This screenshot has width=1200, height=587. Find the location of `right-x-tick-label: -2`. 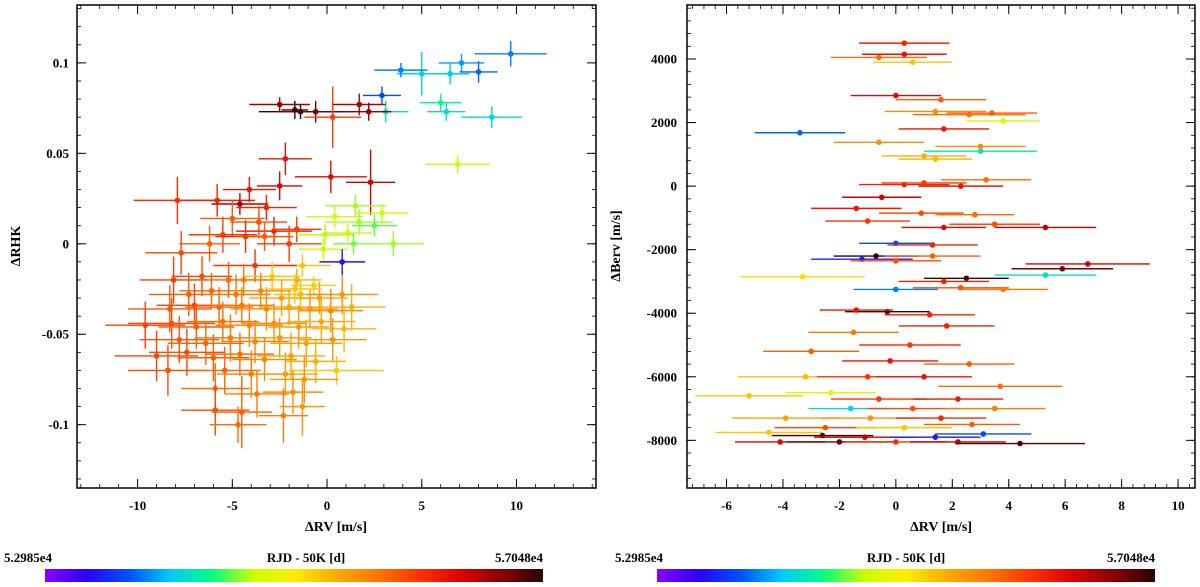

right-x-tick-label: -2 is located at coordinates (839, 505).